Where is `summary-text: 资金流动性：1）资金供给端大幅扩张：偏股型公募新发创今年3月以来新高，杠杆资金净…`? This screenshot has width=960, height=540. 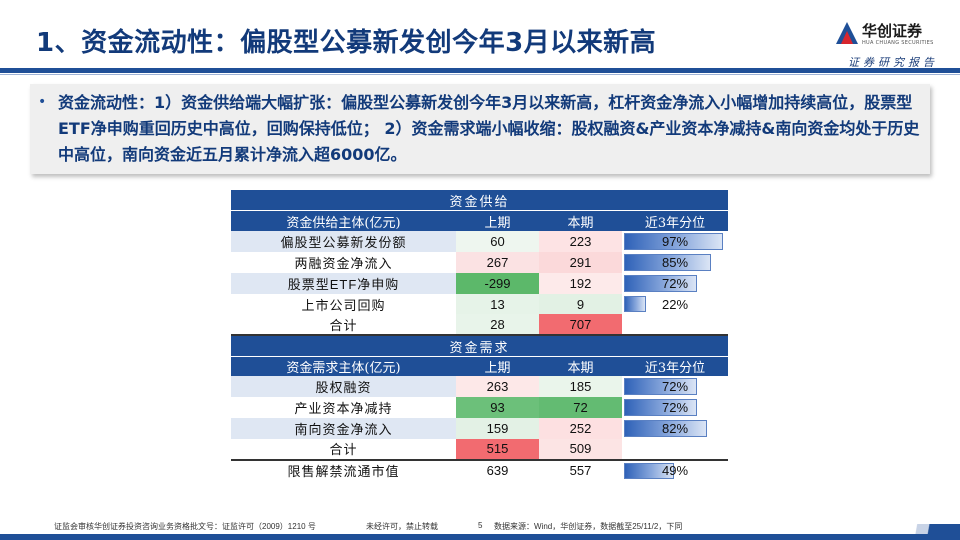 summary-text: 资金流动性：1）资金供给端大幅扩张：偏股型公募新发创今年3月以来新高，杠杆资金净… is located at coordinates (489, 128).